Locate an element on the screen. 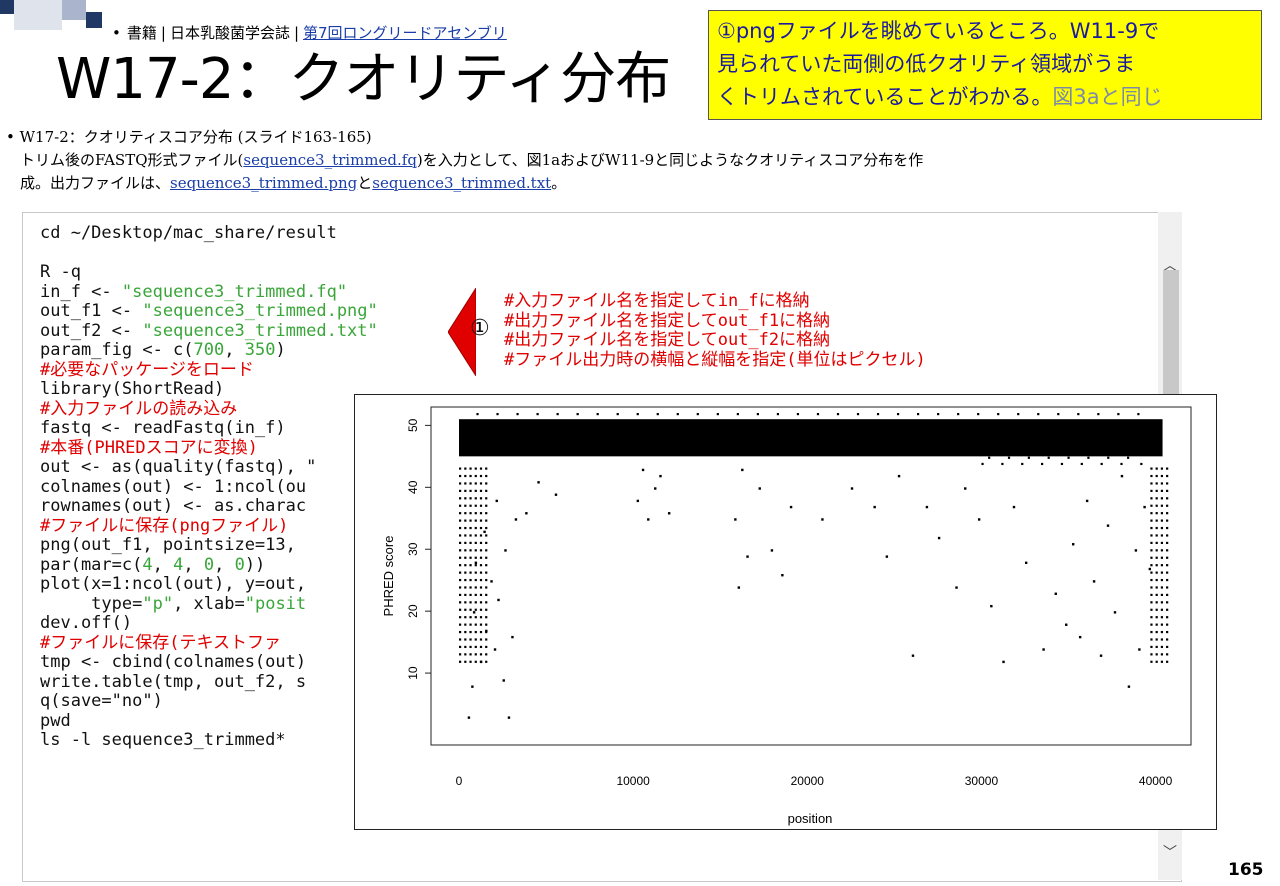  breadcrumb-item-books: 書籍 is located at coordinates (141, 33).